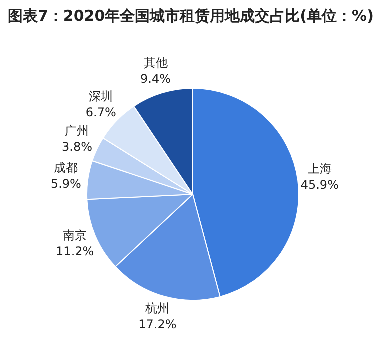  What do you see at coordinates (75, 235) in the screenshot?
I see `slice-label: 南京` at bounding box center [75, 235].